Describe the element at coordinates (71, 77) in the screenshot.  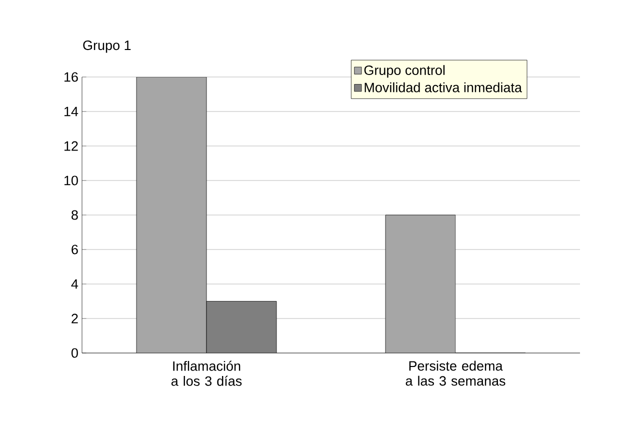
I see `y-tick-label: 16` at that location.